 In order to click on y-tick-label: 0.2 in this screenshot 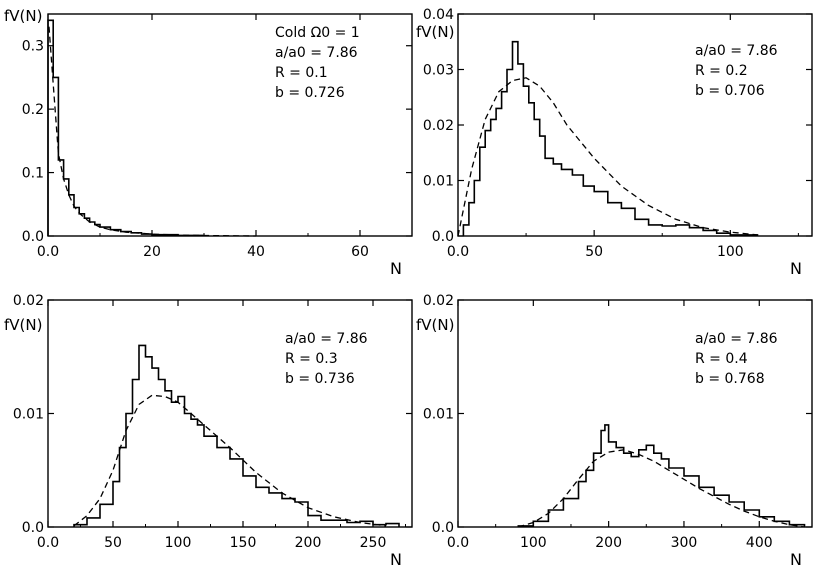, I will do `click(33, 110)`.